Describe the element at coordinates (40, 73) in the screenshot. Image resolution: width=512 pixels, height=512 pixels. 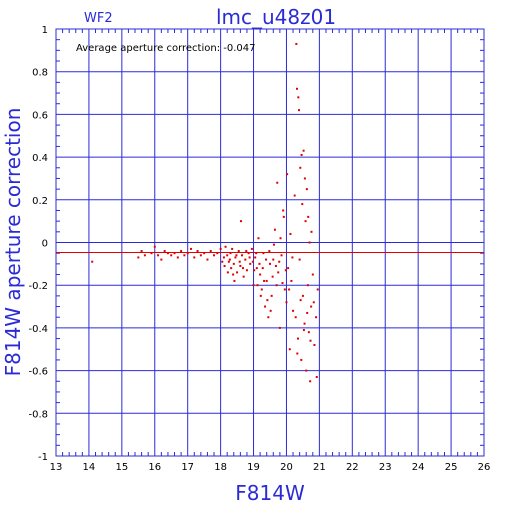
I see `y-tick-label: 0.8` at that location.